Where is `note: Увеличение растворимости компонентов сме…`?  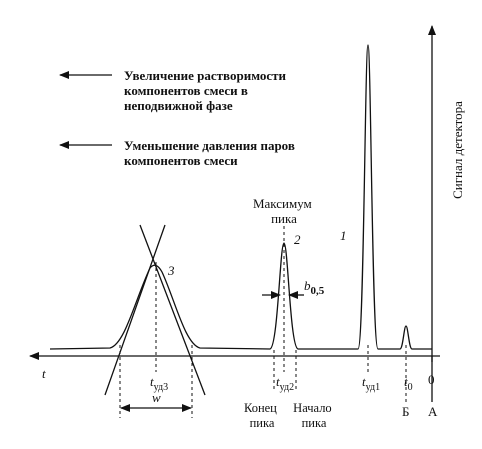 note: Увеличение растворимости компонентов сме… is located at coordinates (206, 90).